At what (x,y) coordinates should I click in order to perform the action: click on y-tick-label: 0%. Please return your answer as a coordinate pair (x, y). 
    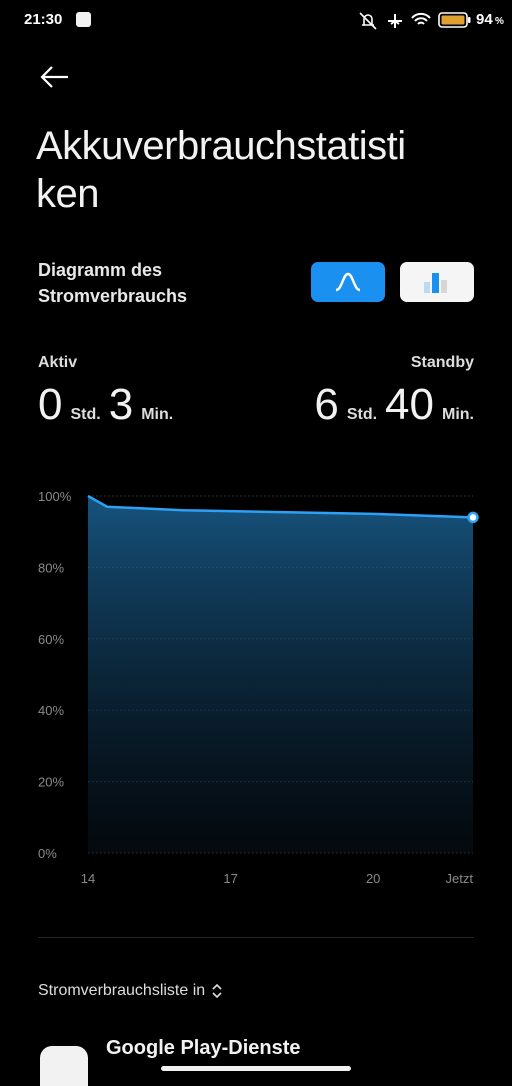
    Looking at the image, I should click on (47, 853).